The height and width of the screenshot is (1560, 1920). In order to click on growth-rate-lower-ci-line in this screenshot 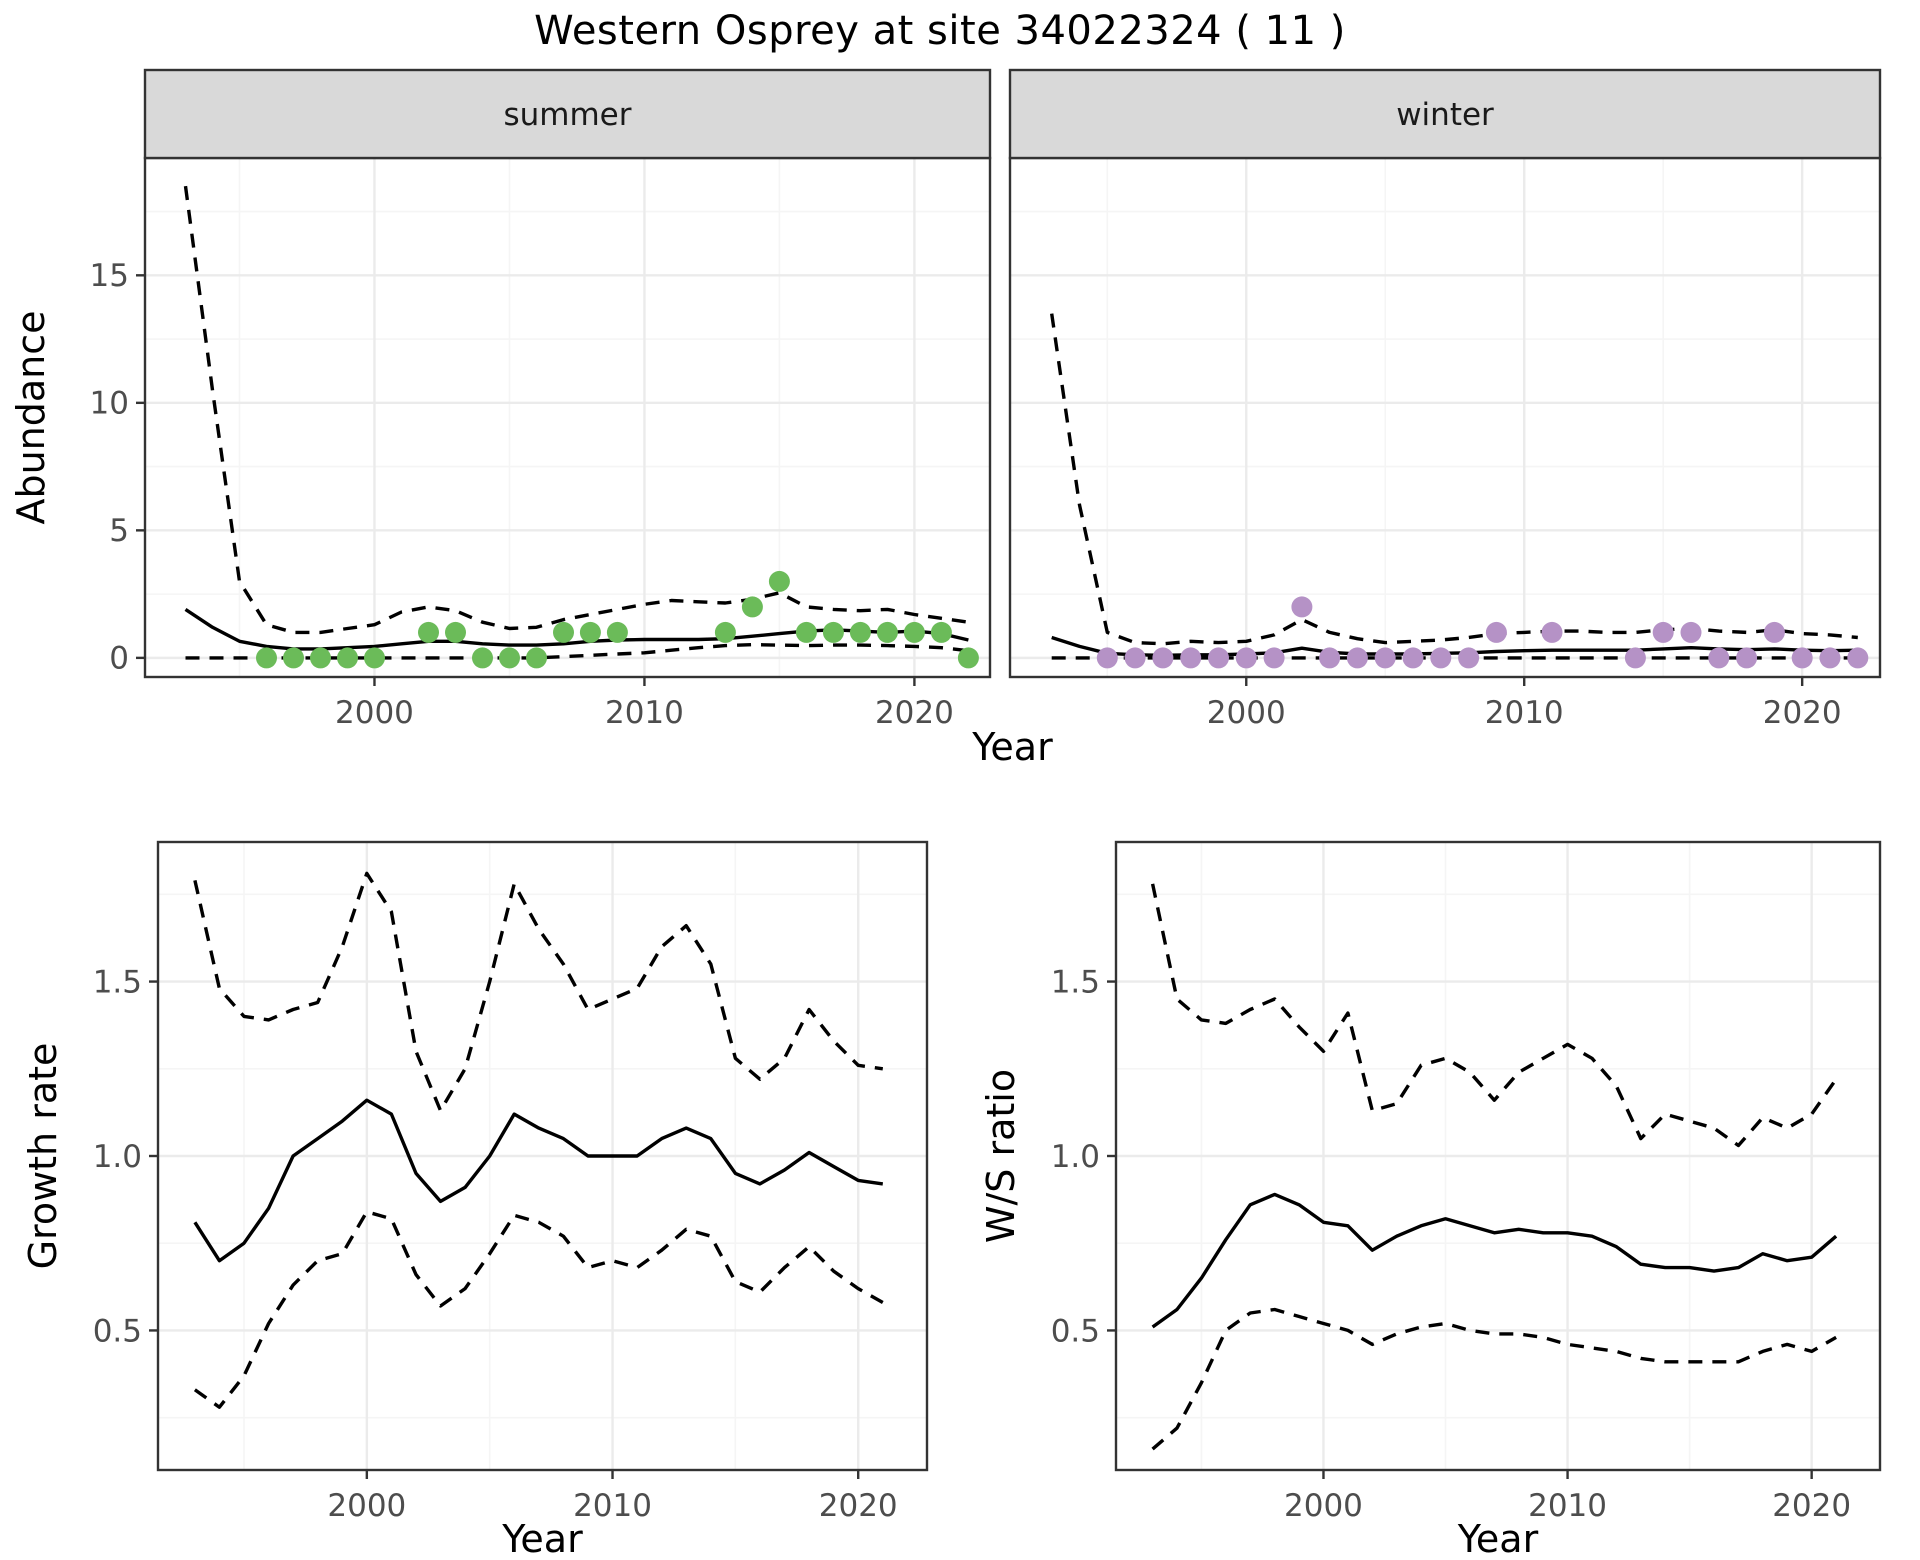, I will do `click(538, 1309)`.